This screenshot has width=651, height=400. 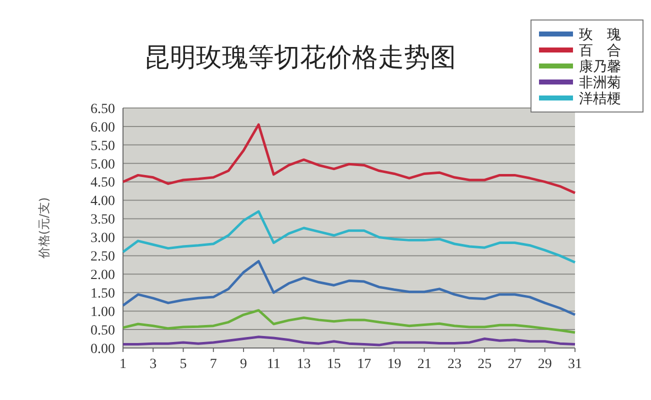 I want to click on y-tick-label: 1.00, so click(x=102, y=312).